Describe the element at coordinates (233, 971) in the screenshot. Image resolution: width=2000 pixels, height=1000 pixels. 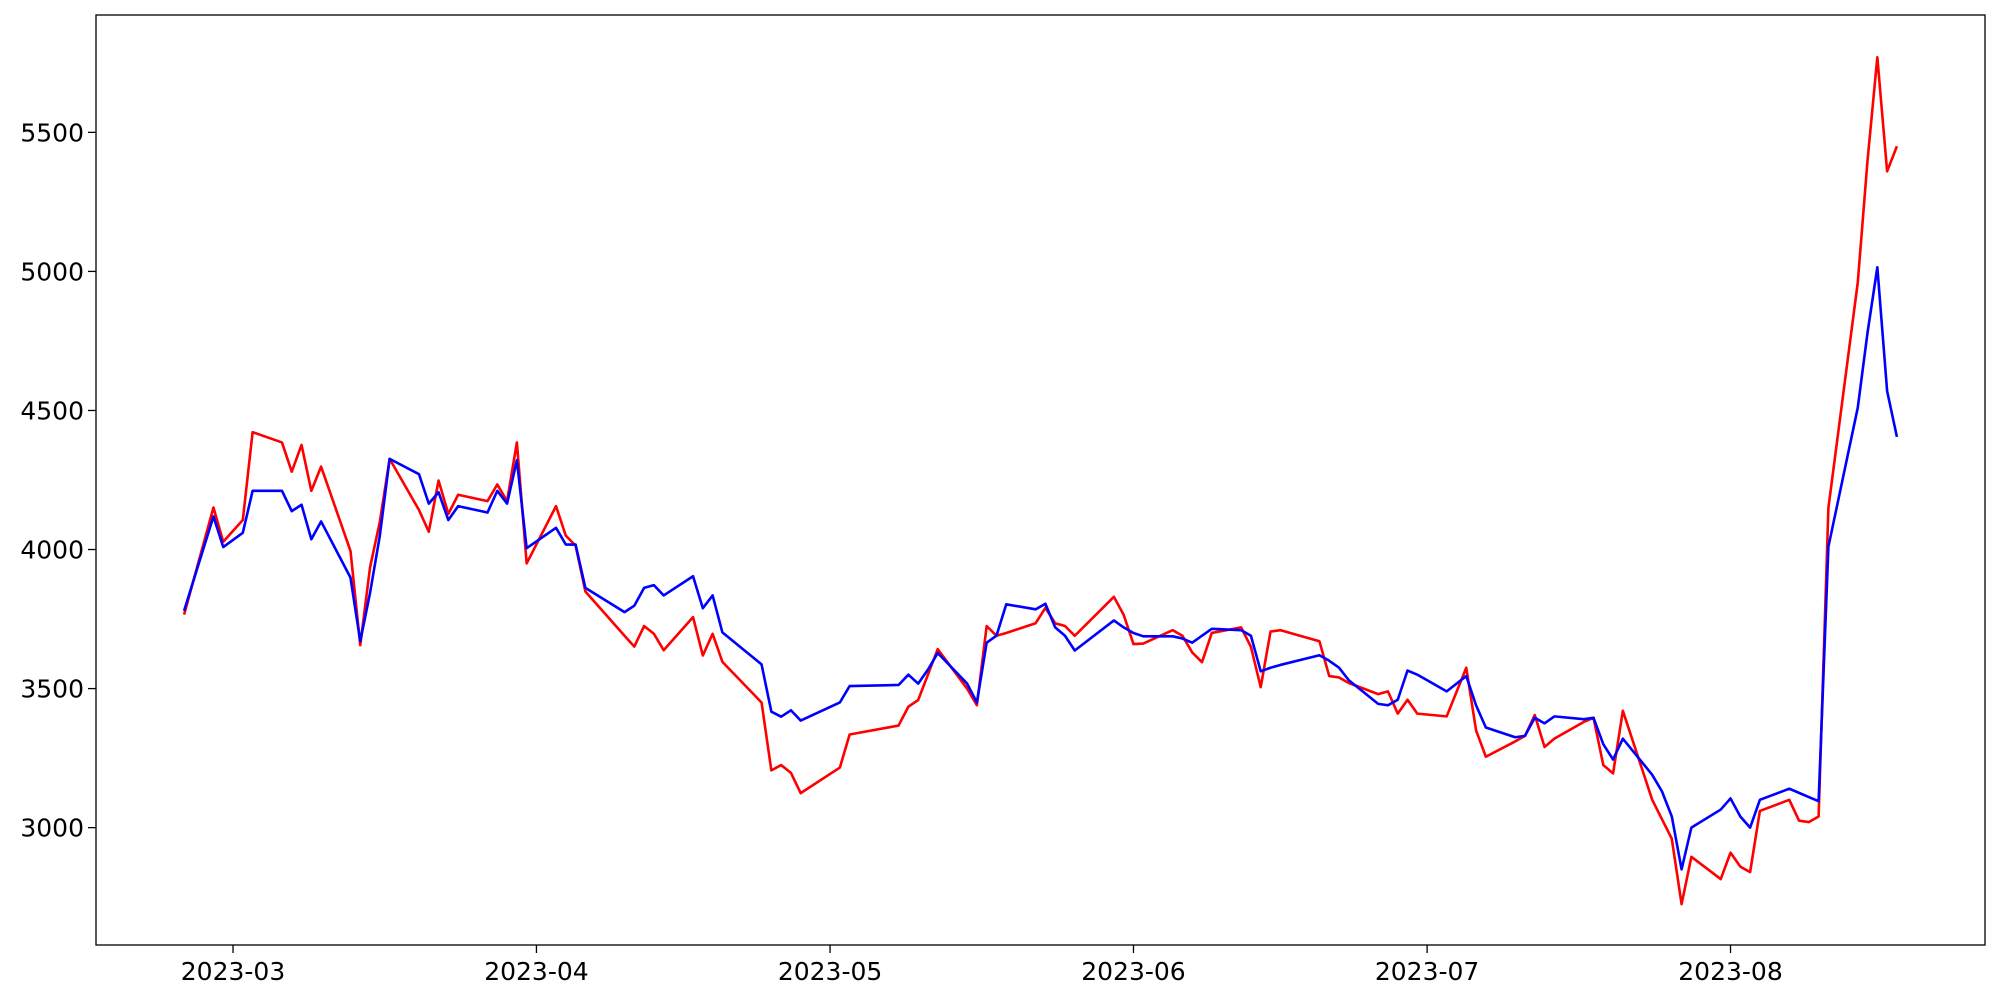
I see `x-tick-label: 2023-03` at that location.